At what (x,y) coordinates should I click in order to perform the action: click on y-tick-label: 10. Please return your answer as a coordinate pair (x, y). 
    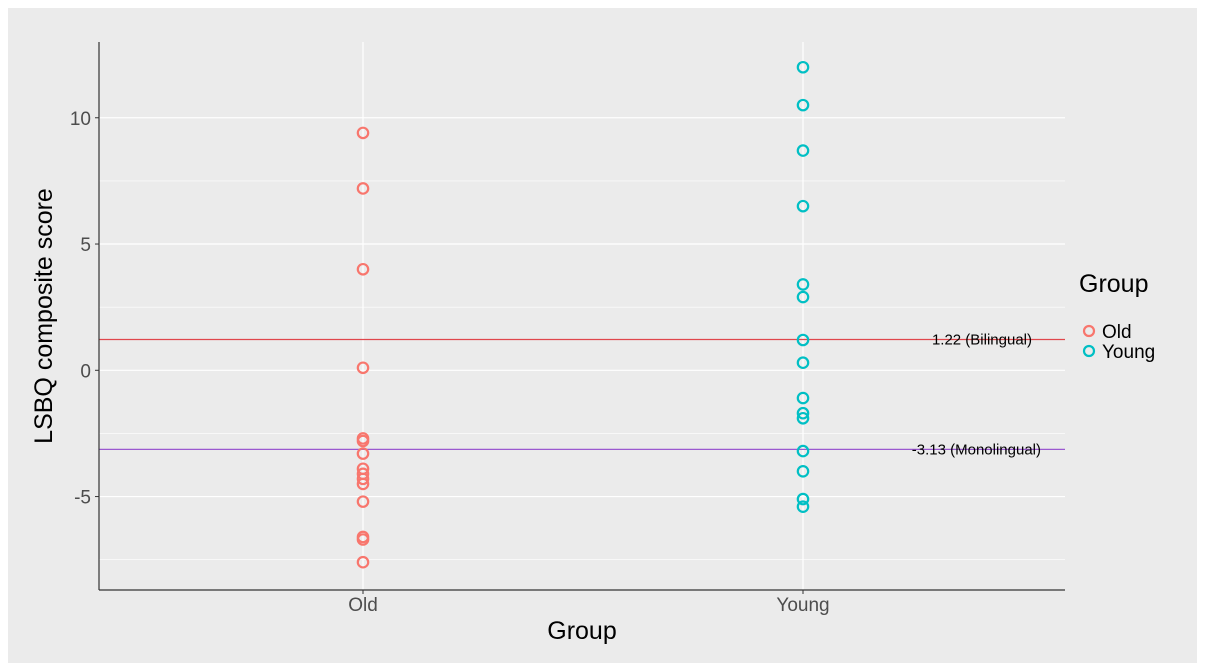
    Looking at the image, I should click on (80, 119).